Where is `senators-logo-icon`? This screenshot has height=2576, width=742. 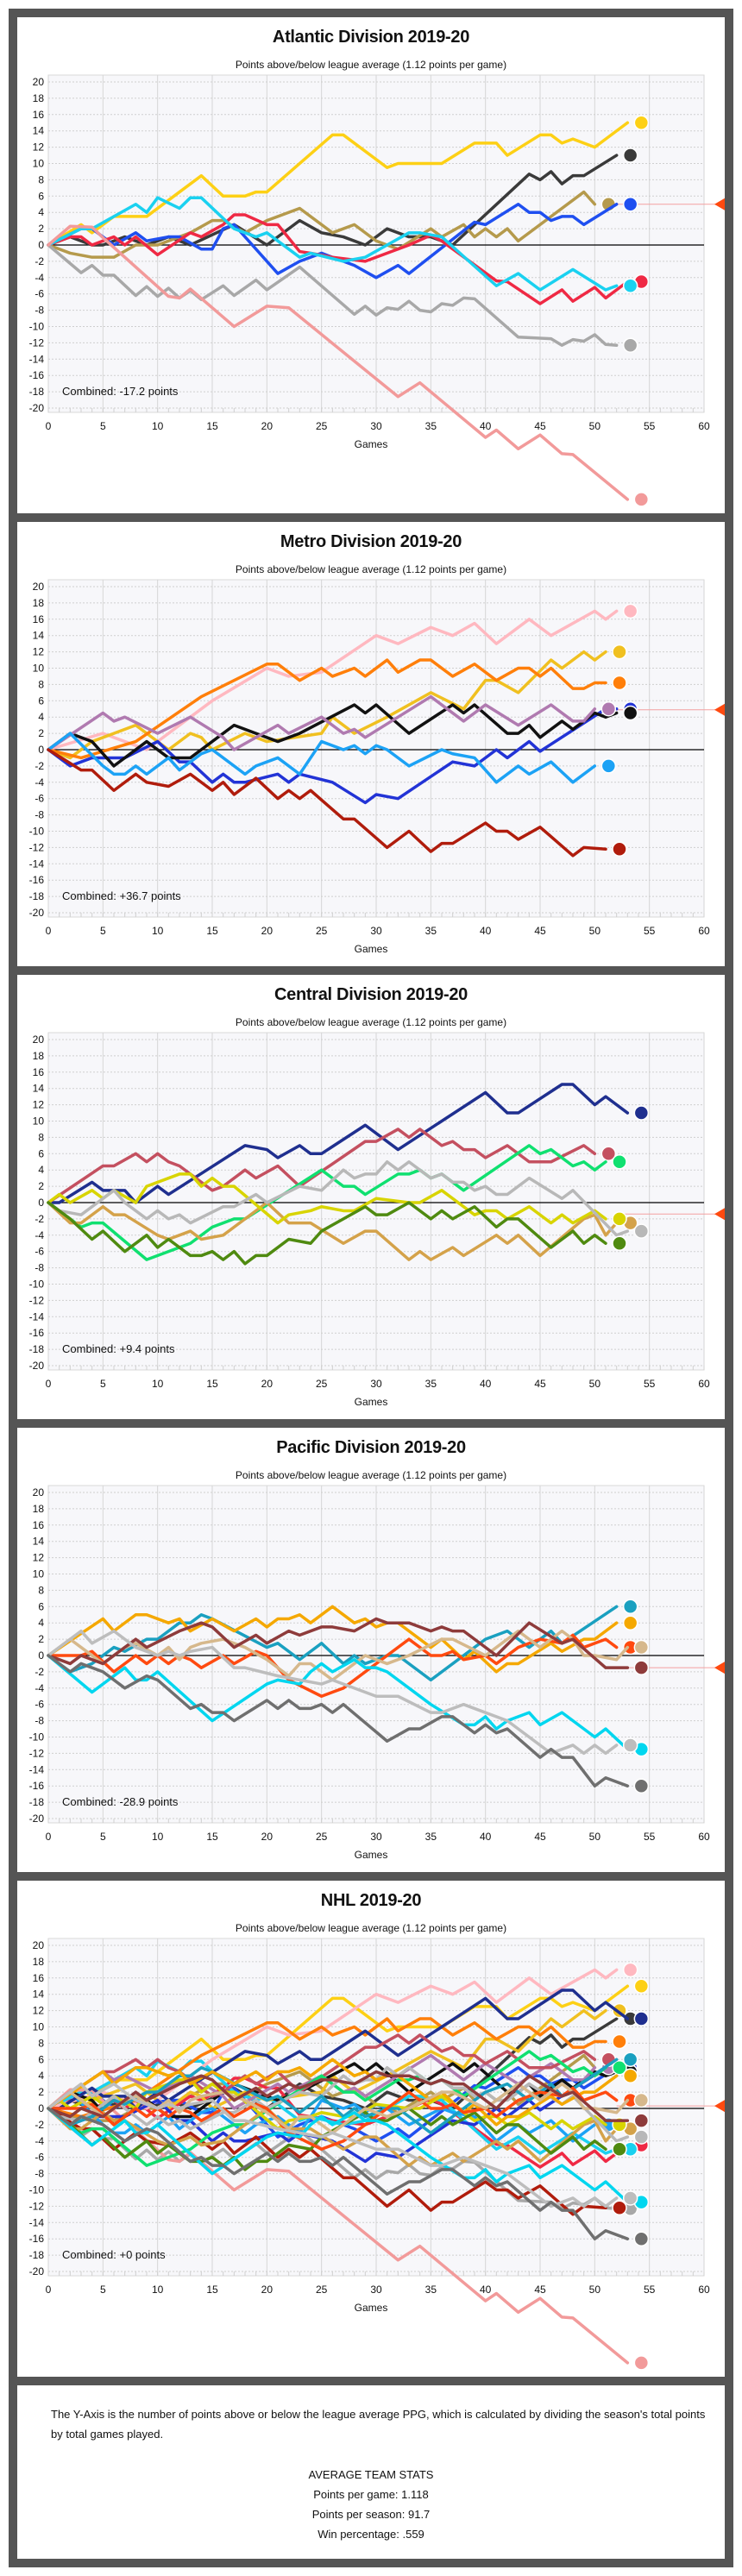 senators-logo-icon is located at coordinates (630, 345).